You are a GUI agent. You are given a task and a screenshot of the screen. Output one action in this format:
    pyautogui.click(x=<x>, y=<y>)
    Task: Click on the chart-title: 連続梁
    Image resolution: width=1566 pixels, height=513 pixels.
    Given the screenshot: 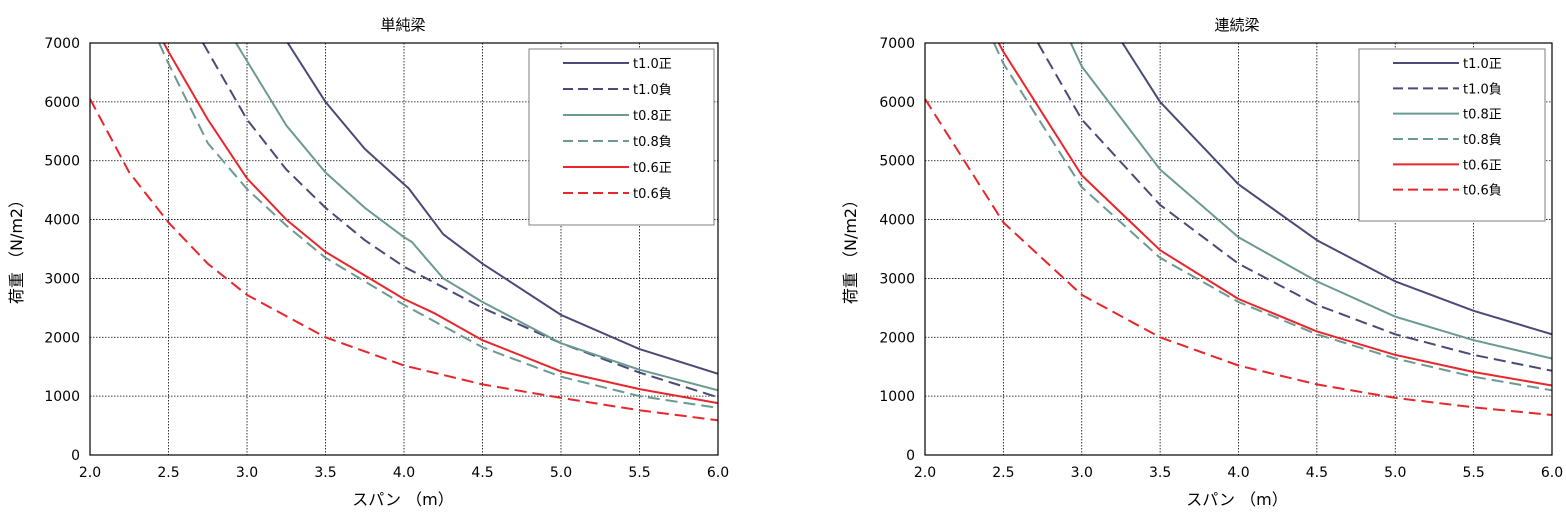 What is the action you would take?
    pyautogui.click(x=1236, y=25)
    